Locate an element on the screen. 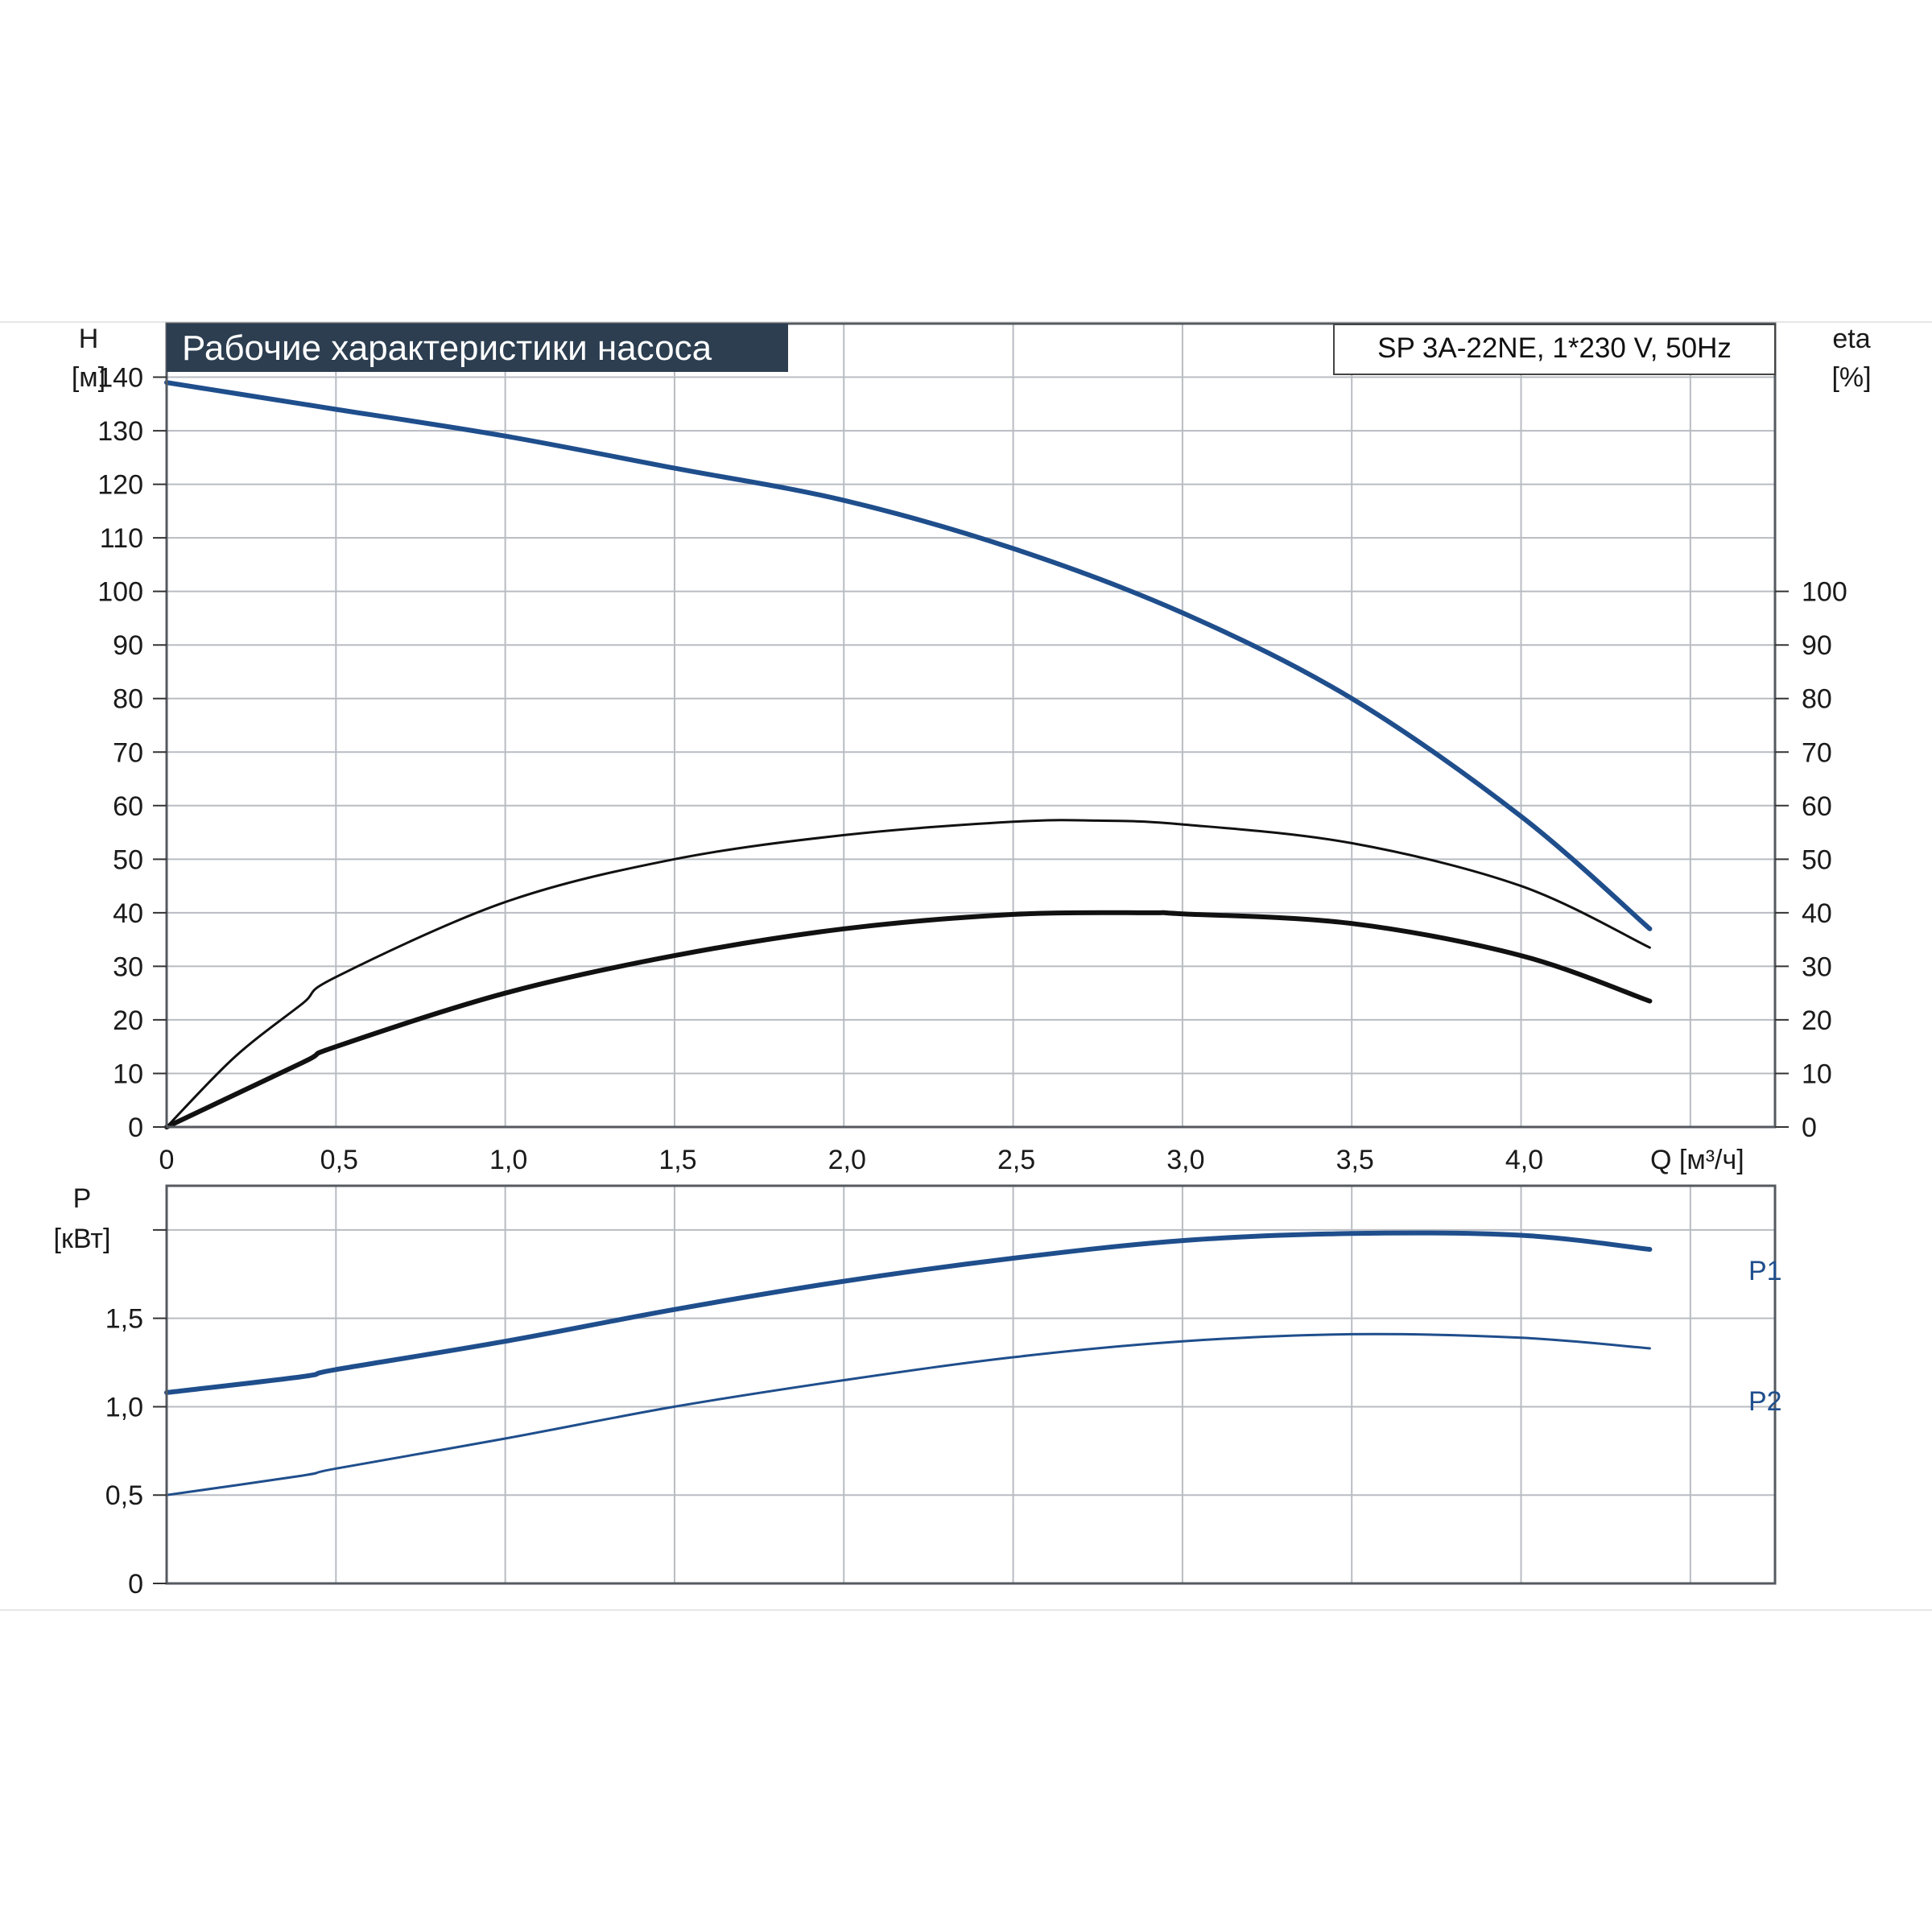  head-tick-label: 80 is located at coordinates (128, 699).